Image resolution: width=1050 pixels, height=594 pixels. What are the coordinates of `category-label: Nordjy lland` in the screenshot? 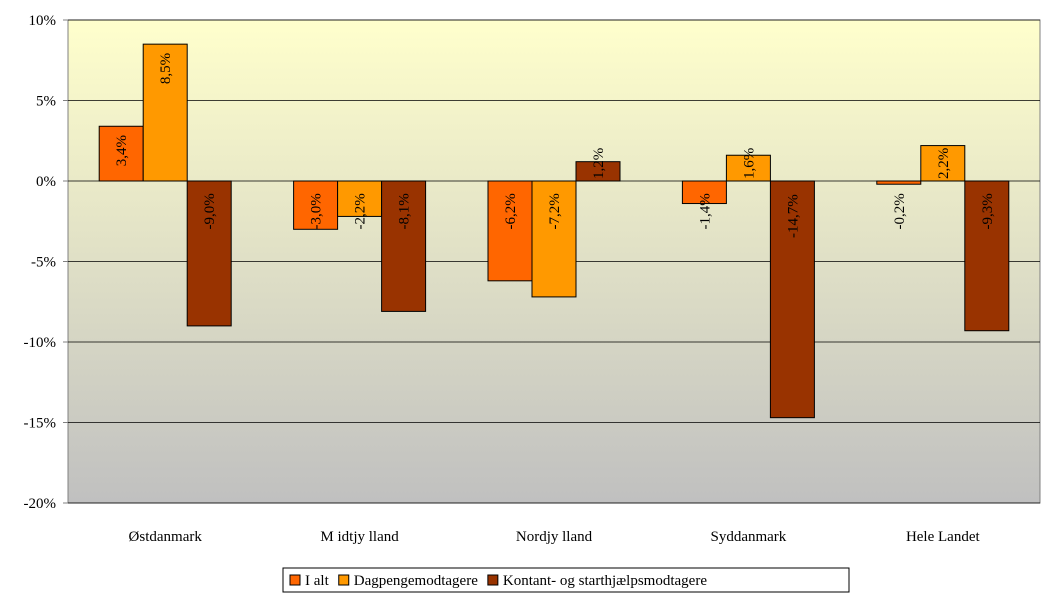 It's located at (554, 537).